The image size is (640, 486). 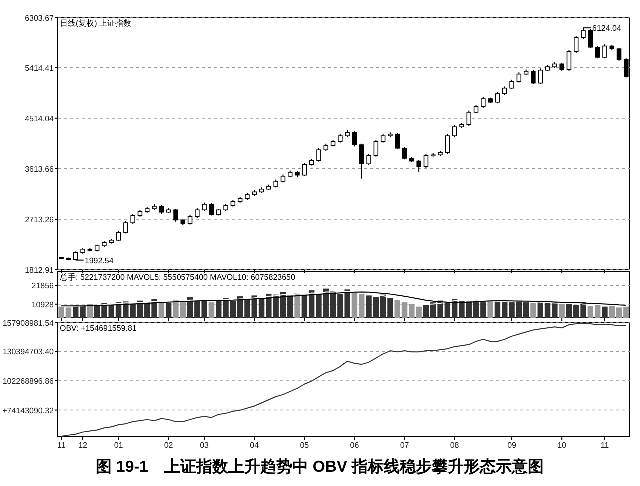 I want to click on y-tick-label: 2713.26, so click(x=40, y=219).